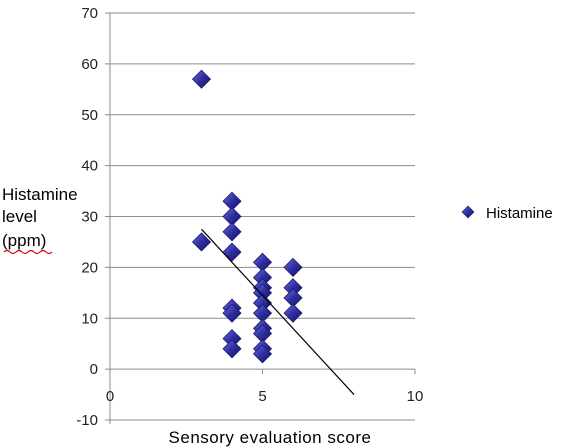 The image size is (569, 447). I want to click on y-axis-title-line-3: (ppm), so click(24, 240).